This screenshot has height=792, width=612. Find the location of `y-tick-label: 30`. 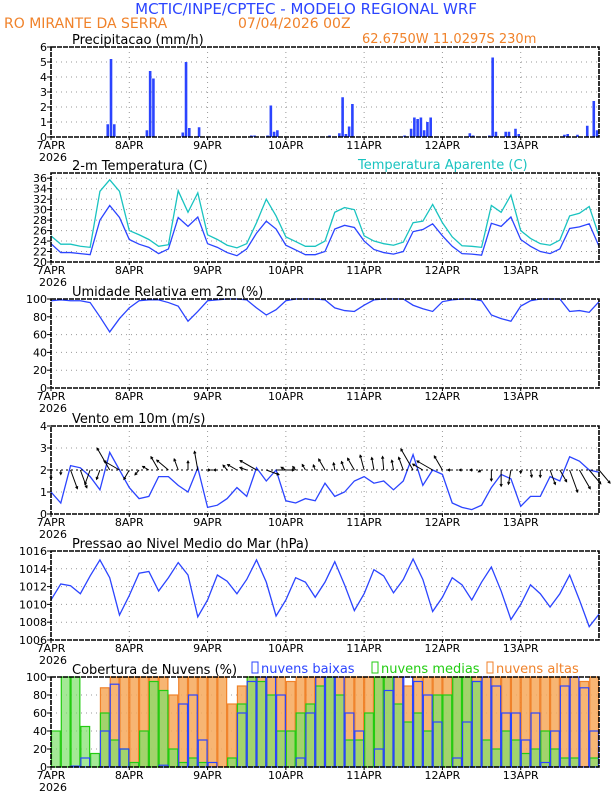

y-tick-label: 30 is located at coordinates (40, 210).